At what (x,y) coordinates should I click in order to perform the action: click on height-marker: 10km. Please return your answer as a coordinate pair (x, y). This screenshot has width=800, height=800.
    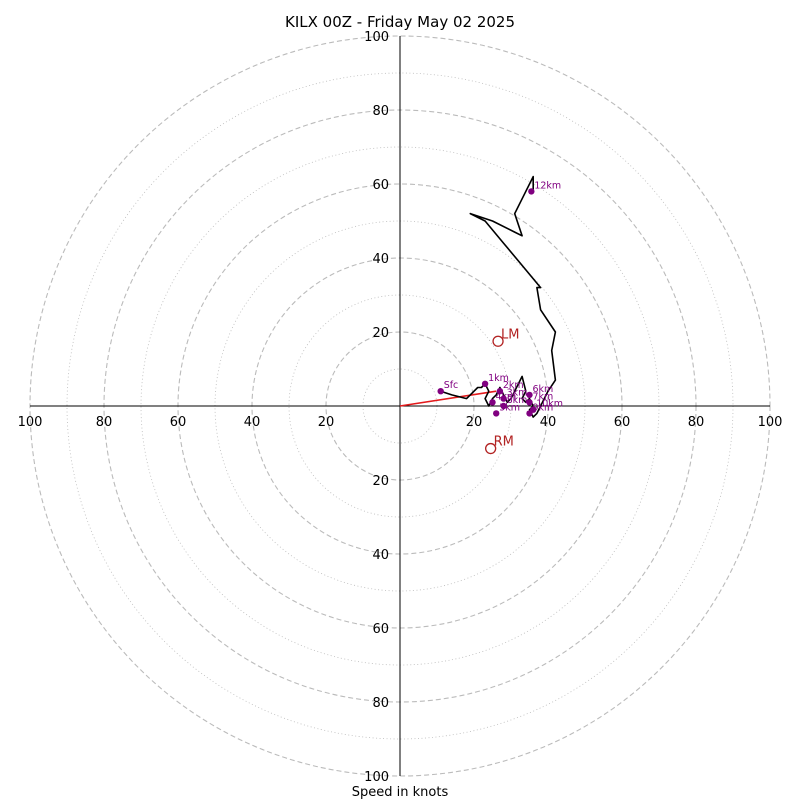
    Looking at the image, I should click on (546, 406).